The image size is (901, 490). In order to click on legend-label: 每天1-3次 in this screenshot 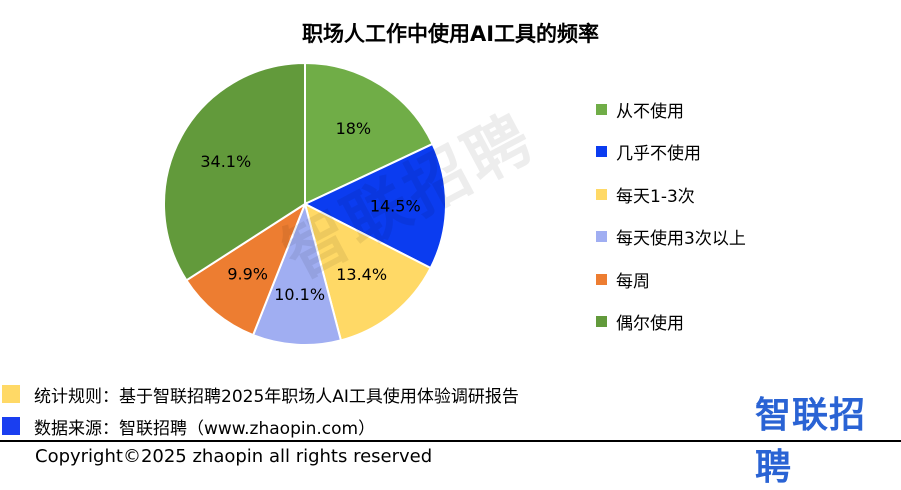, I will do `click(655, 196)`.